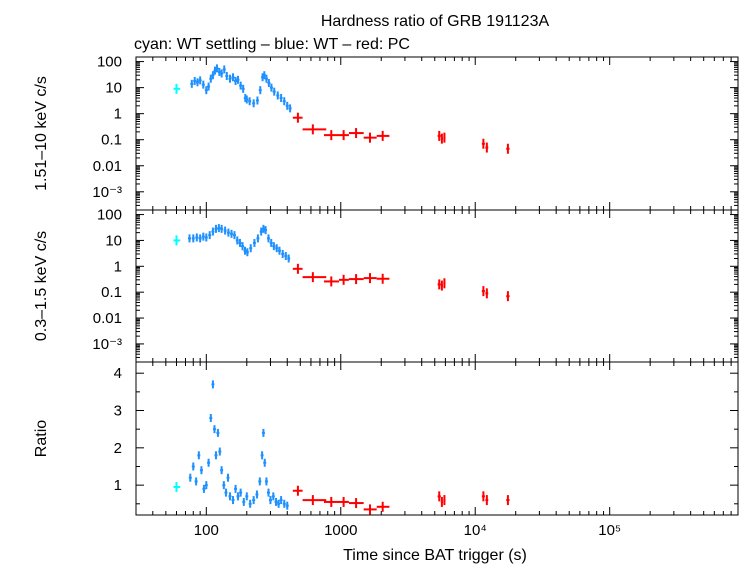  Describe the element at coordinates (435, 555) in the screenshot. I see `x-axis-label: Time since BAT trigger (s)` at that location.